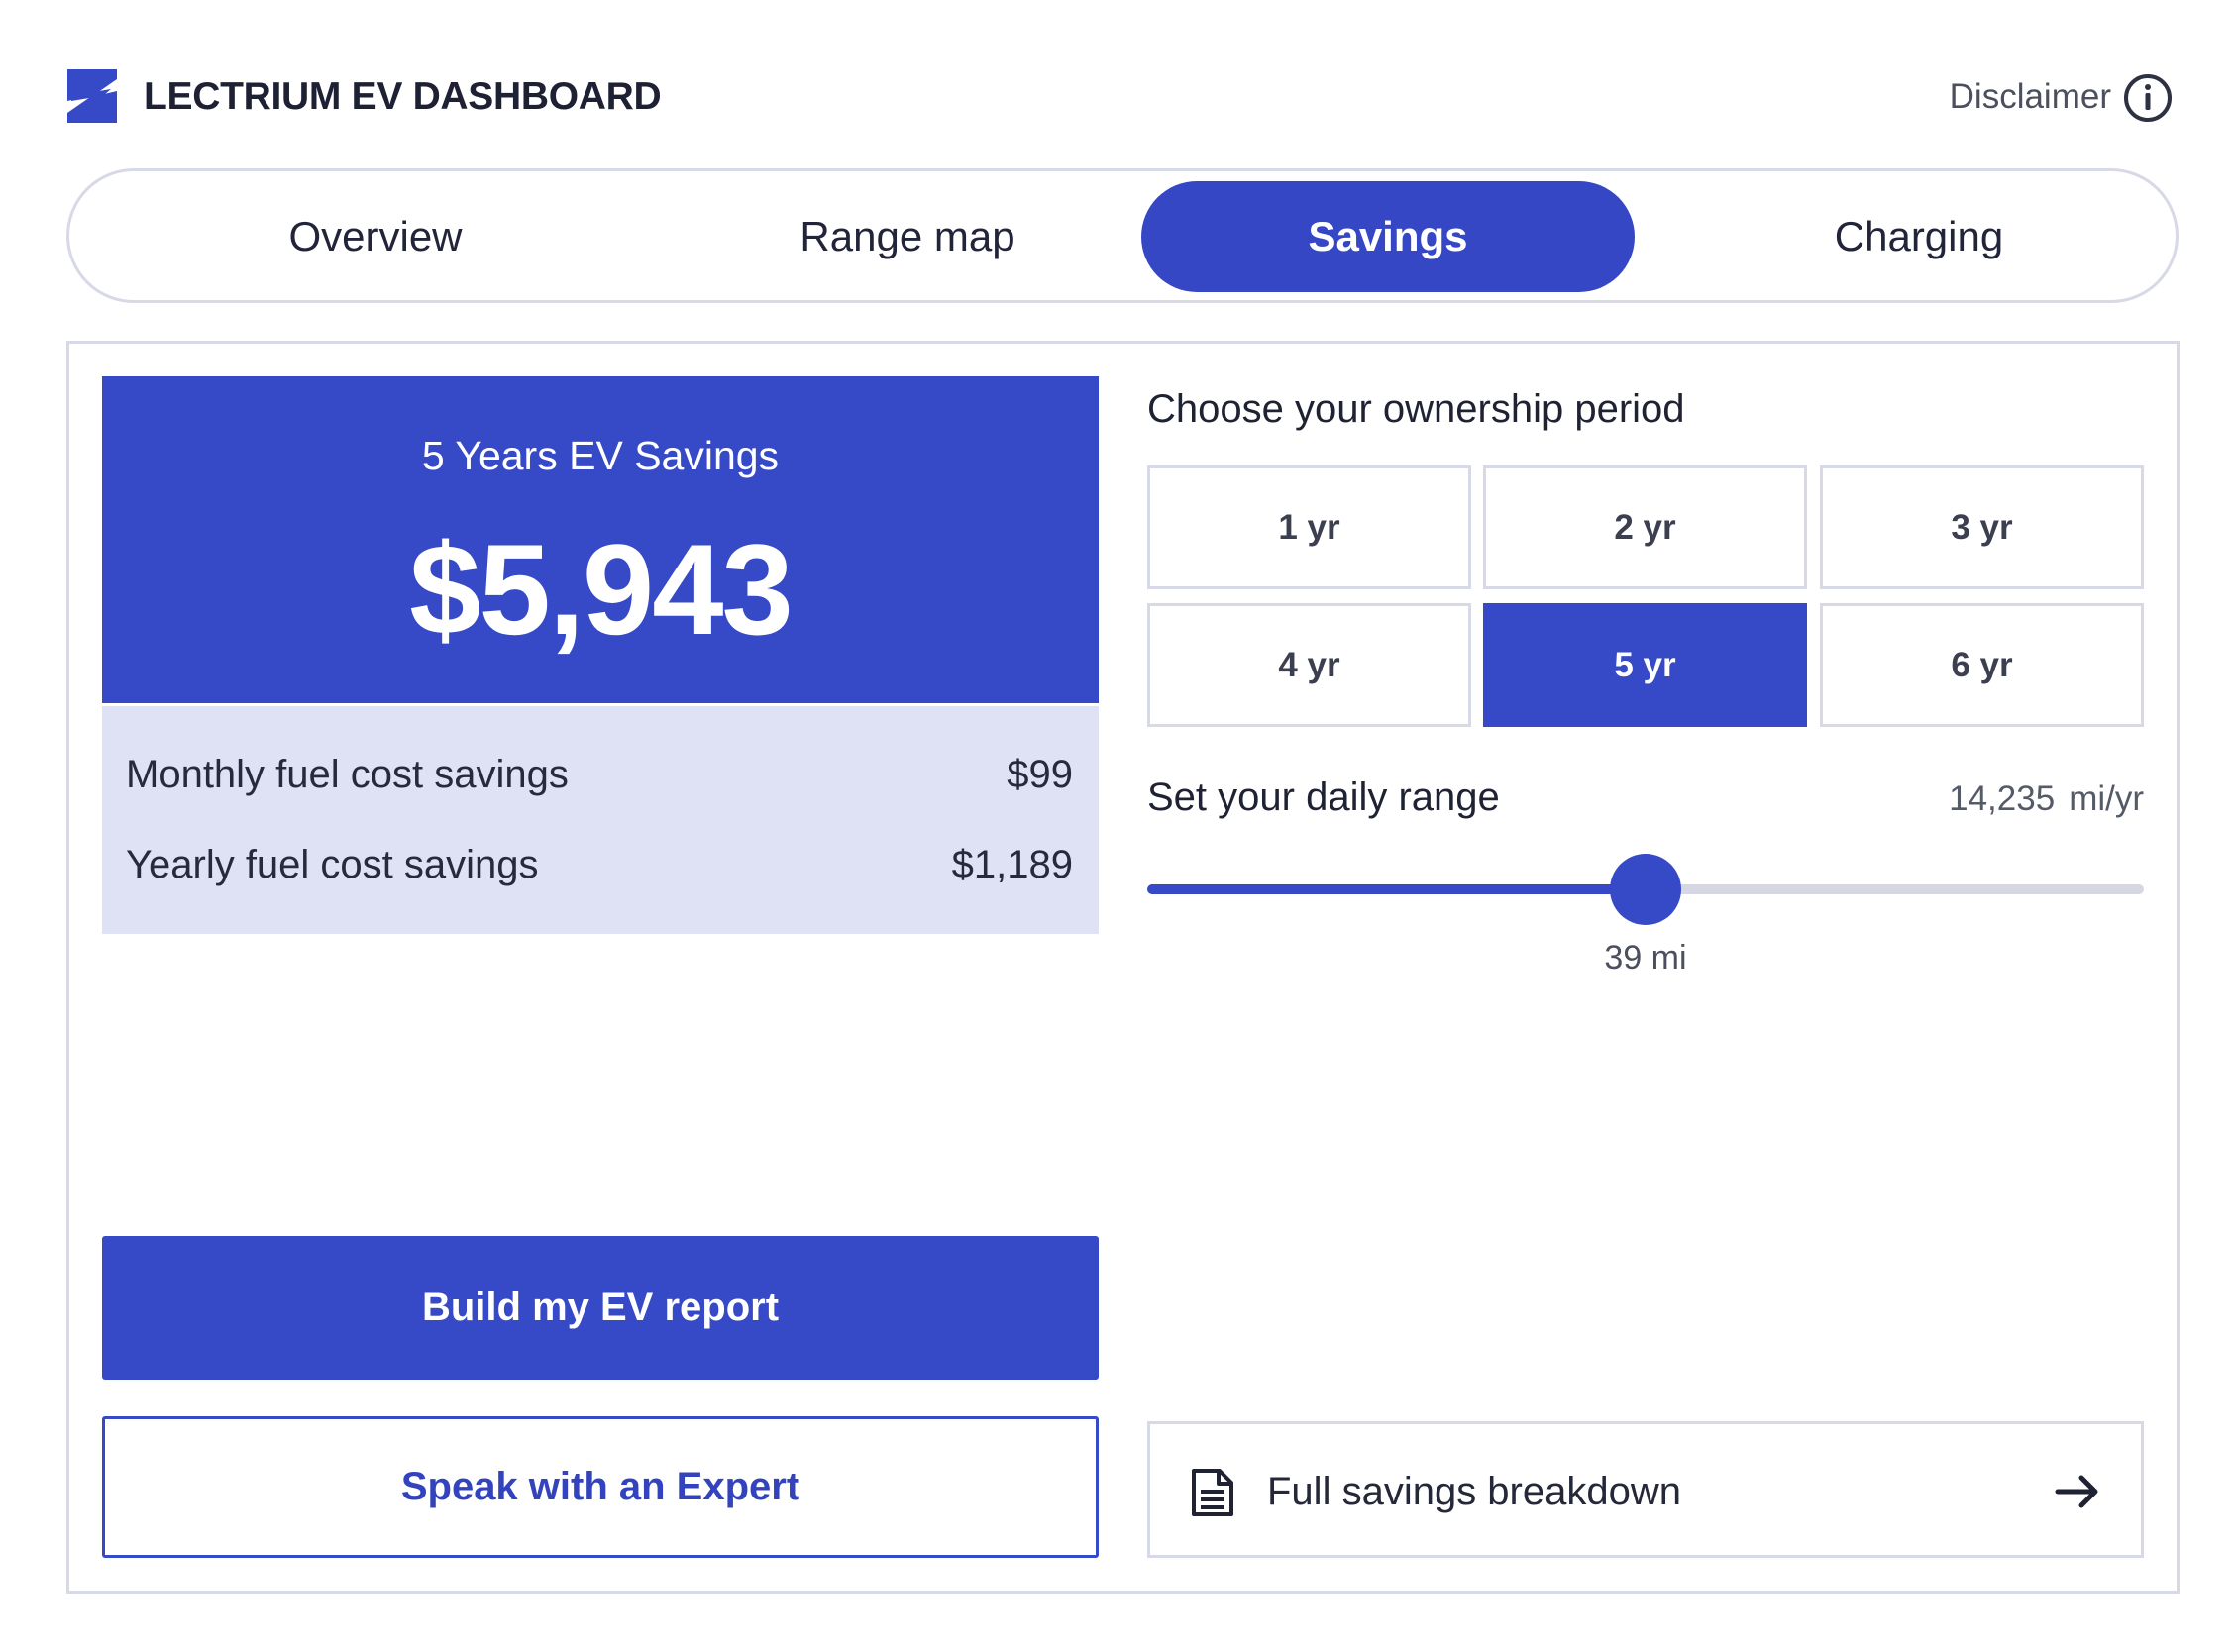 Image resolution: width=2235 pixels, height=1652 pixels. Describe the element at coordinates (332, 864) in the screenshot. I see `yearly-savings-label: Yearly fuel cost savings` at that location.